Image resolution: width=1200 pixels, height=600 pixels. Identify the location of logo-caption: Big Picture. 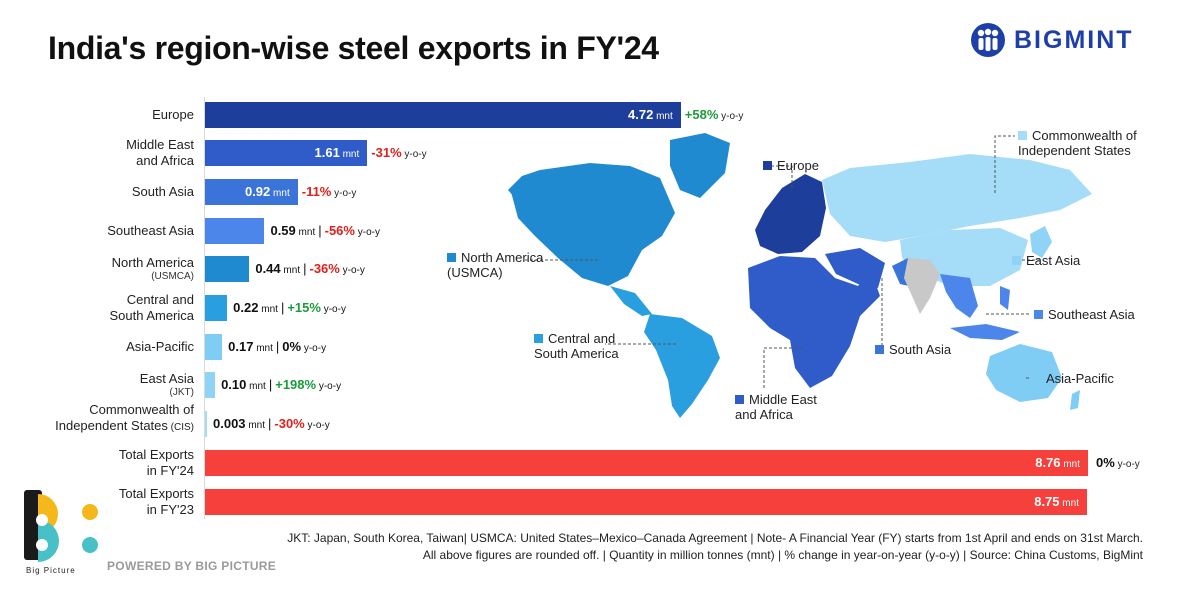
(51, 570).